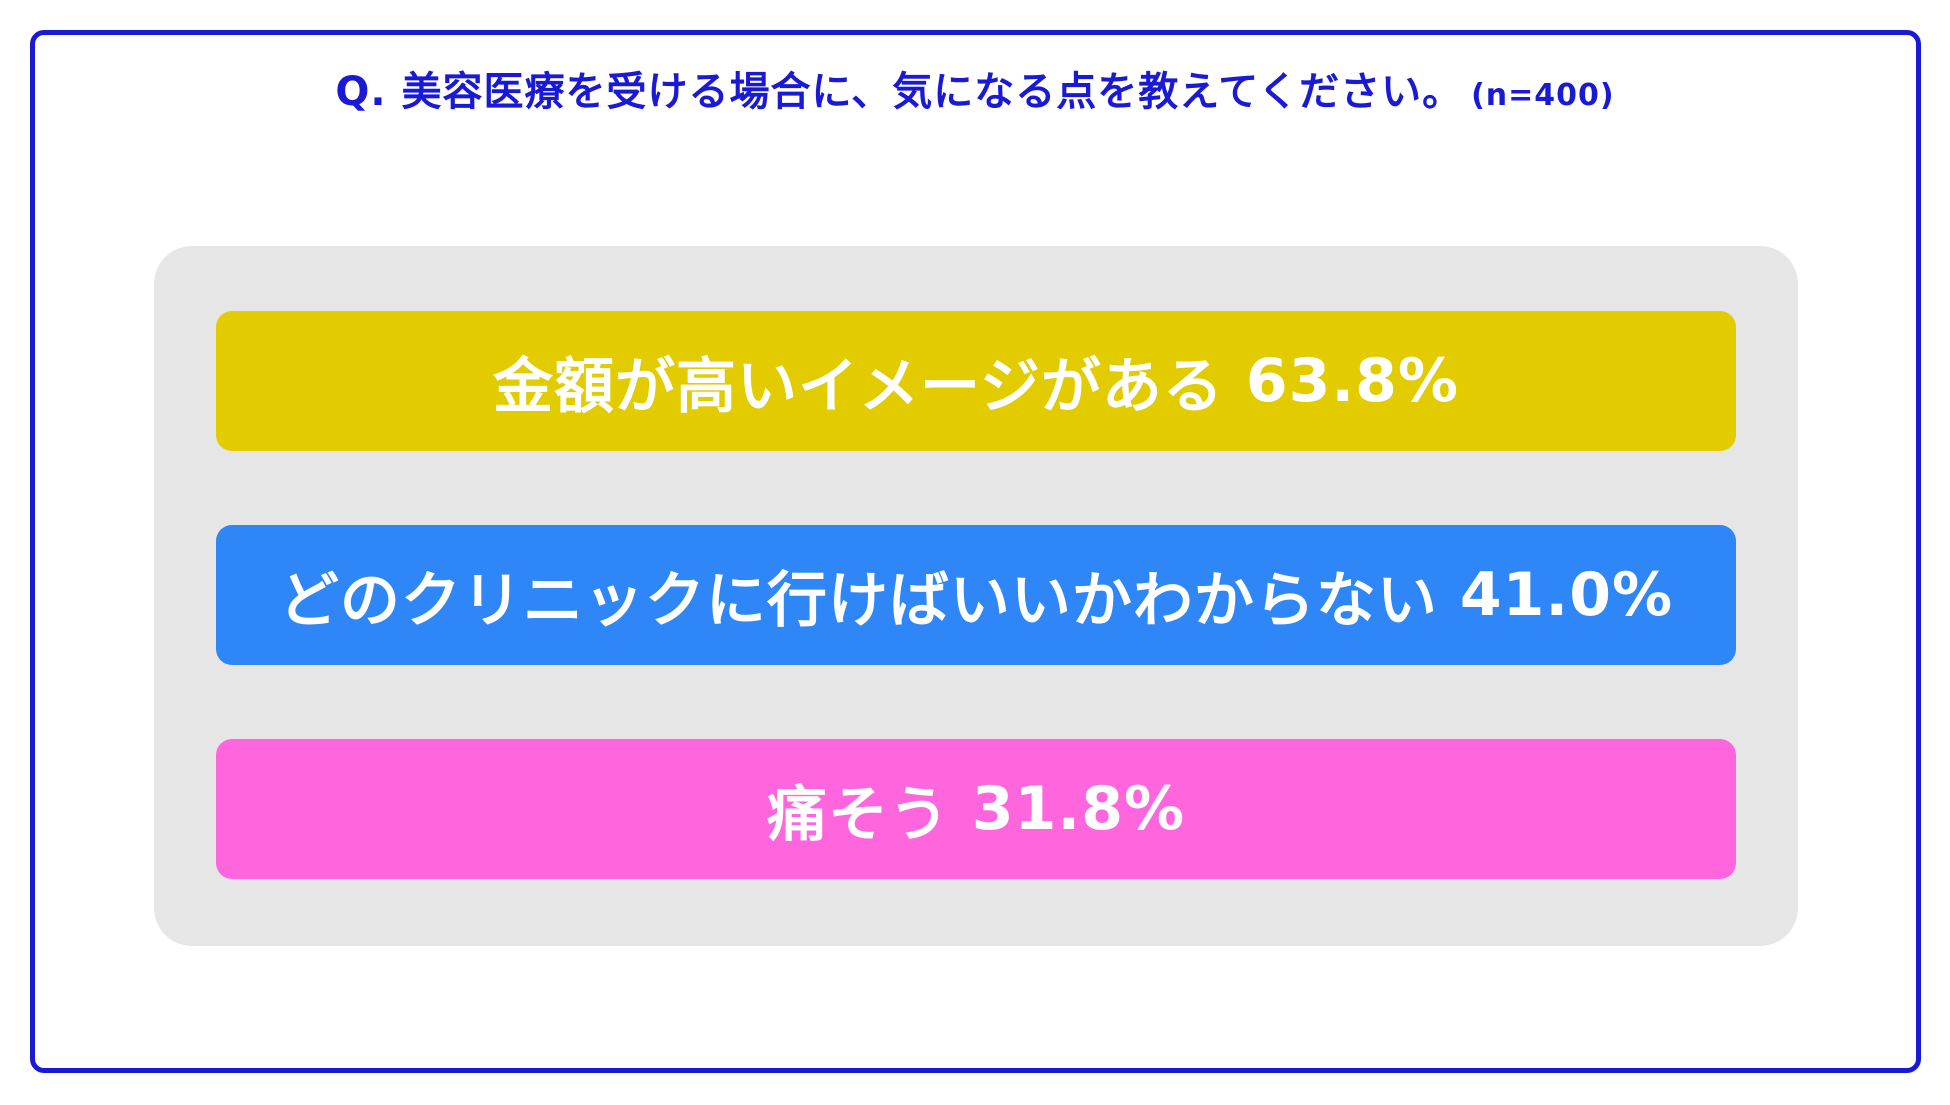 Image resolution: width=1950 pixels, height=1105 pixels. I want to click on bar-item: どのクリニックに行けばいいかわからない 41.0%, so click(976, 595).